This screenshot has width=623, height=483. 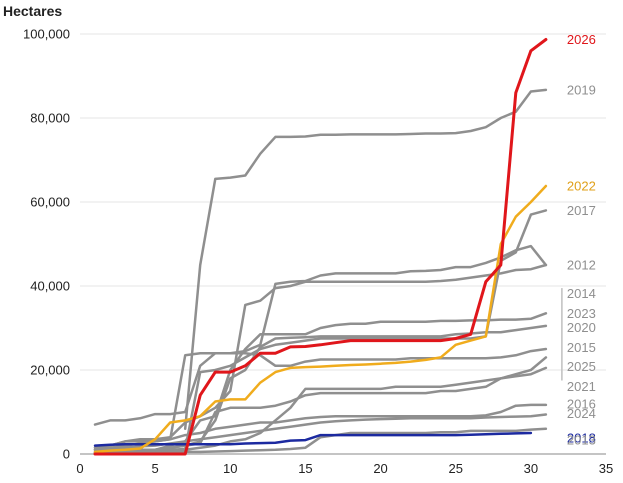 I want to click on y-tick-label: 60,000, so click(x=50, y=202).